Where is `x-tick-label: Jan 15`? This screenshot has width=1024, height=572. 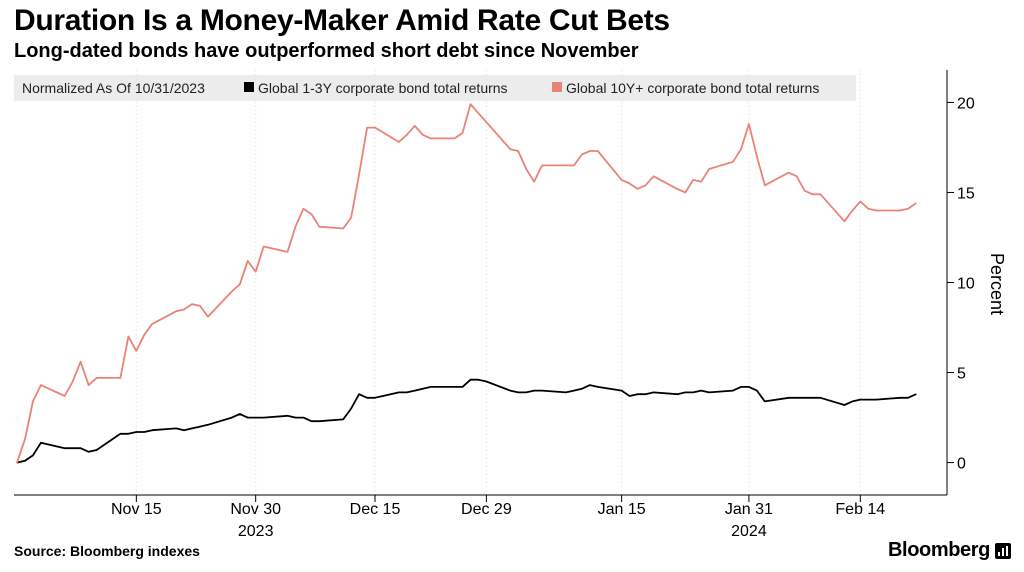
x-tick-label: Jan 15 is located at coordinates (622, 509).